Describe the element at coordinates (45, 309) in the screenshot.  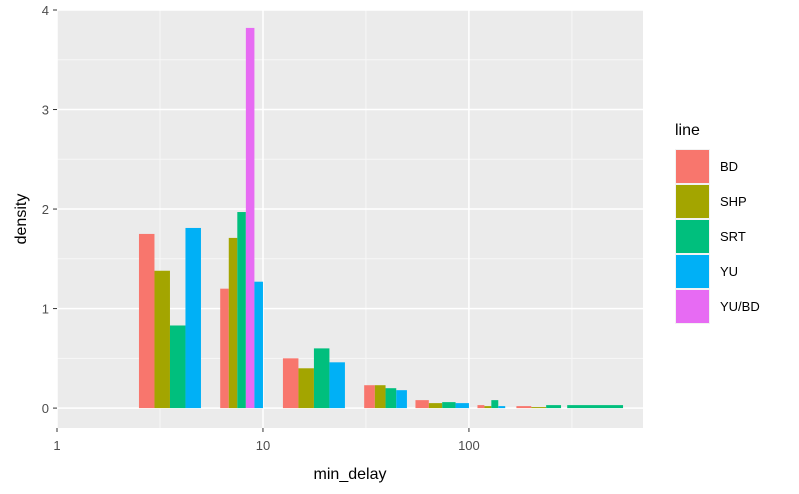
I see `y-tick-label: 1` at that location.